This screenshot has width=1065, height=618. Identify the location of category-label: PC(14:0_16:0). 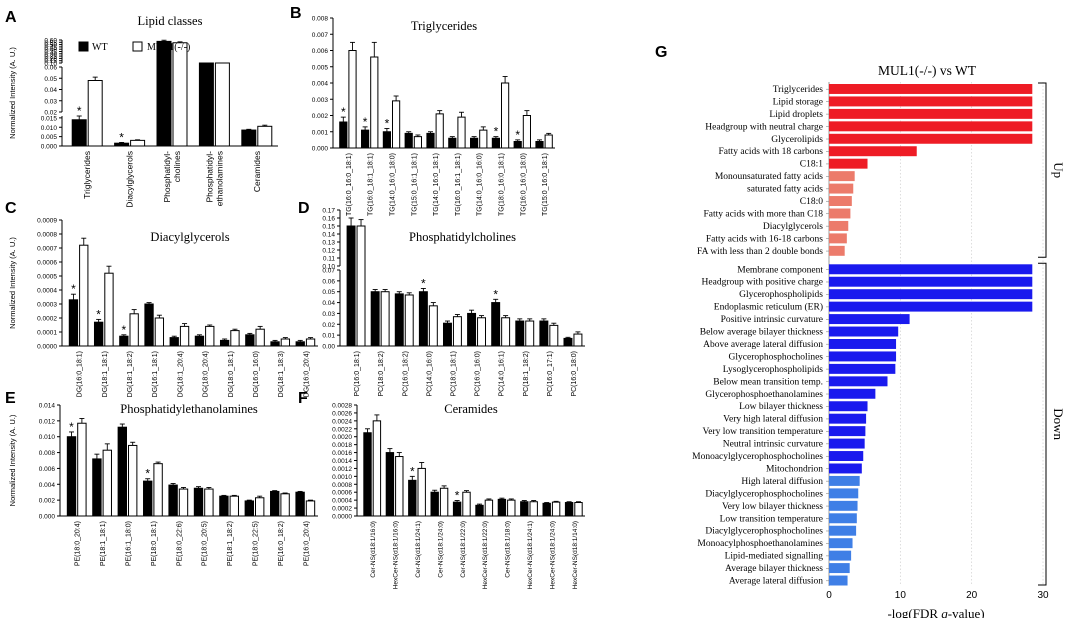
(429, 374).